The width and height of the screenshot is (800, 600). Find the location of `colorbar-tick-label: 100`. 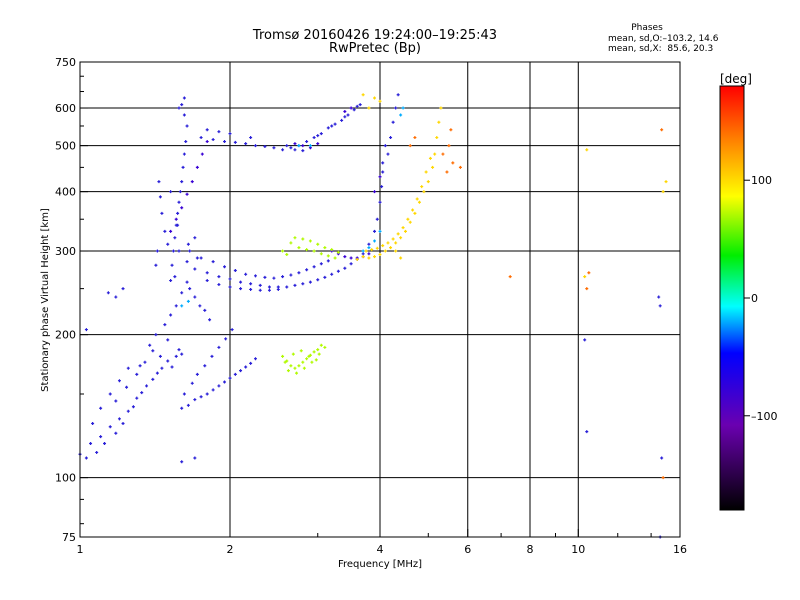

colorbar-tick-label: 100 is located at coordinates (761, 180).